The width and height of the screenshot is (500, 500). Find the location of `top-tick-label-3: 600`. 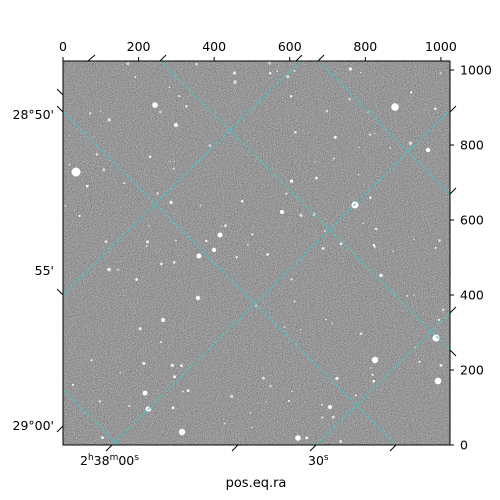

top-tick-label-3: 600 is located at coordinates (290, 46).